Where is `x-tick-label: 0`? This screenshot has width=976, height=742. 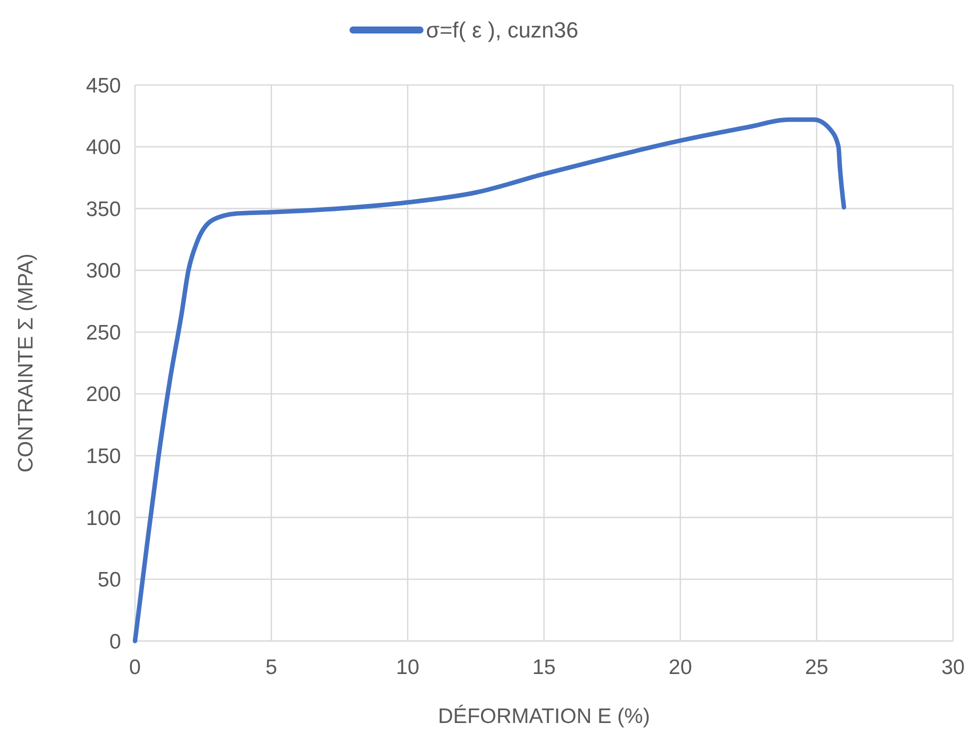 x-tick-label: 0 is located at coordinates (135, 667).